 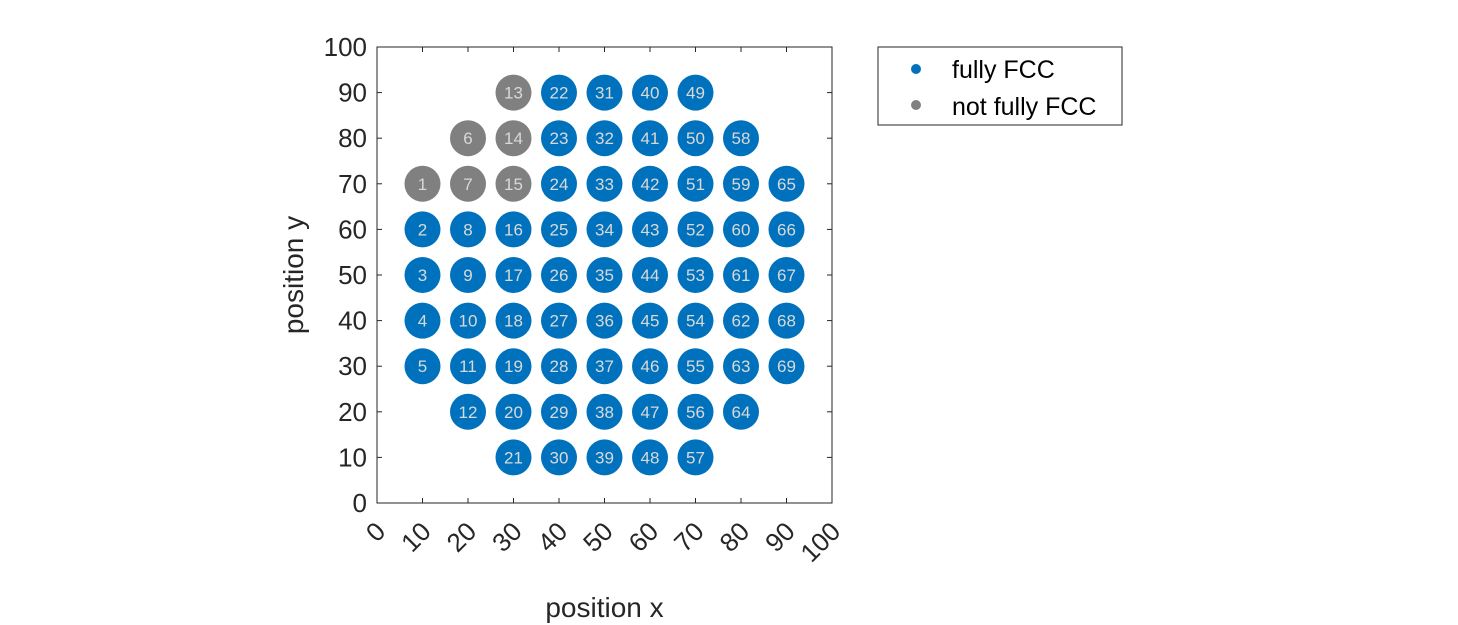 I want to click on legend: fully FCC not fully FCC, so click(x=1000, y=86).